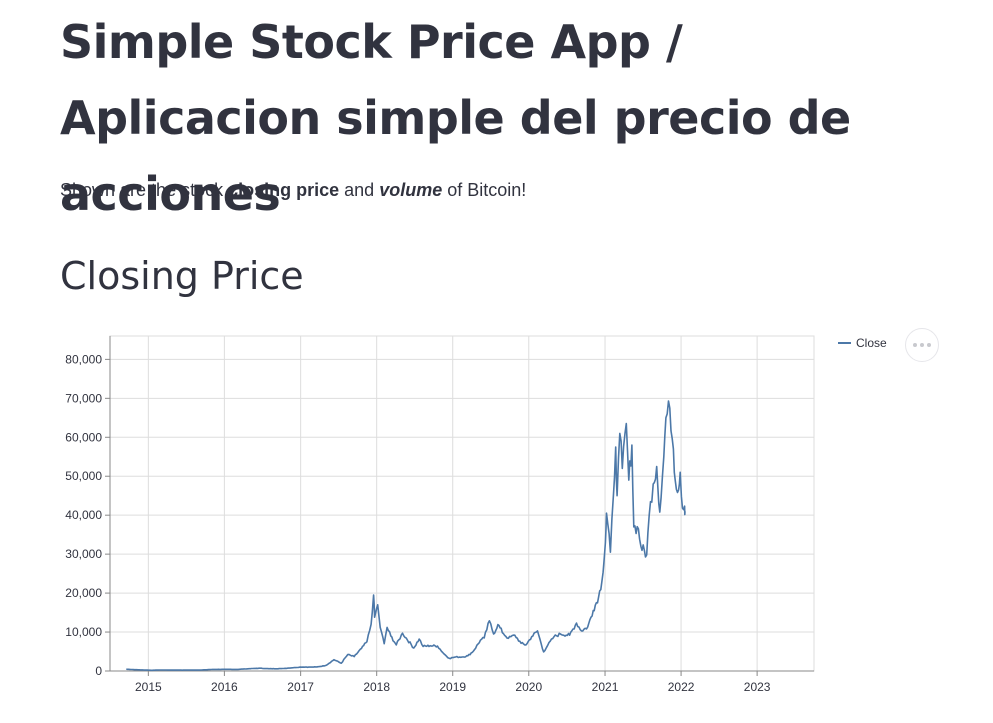 The image size is (993, 723). Describe the element at coordinates (182, 276) in the screenshot. I see `section-heading: Closing Price` at that location.